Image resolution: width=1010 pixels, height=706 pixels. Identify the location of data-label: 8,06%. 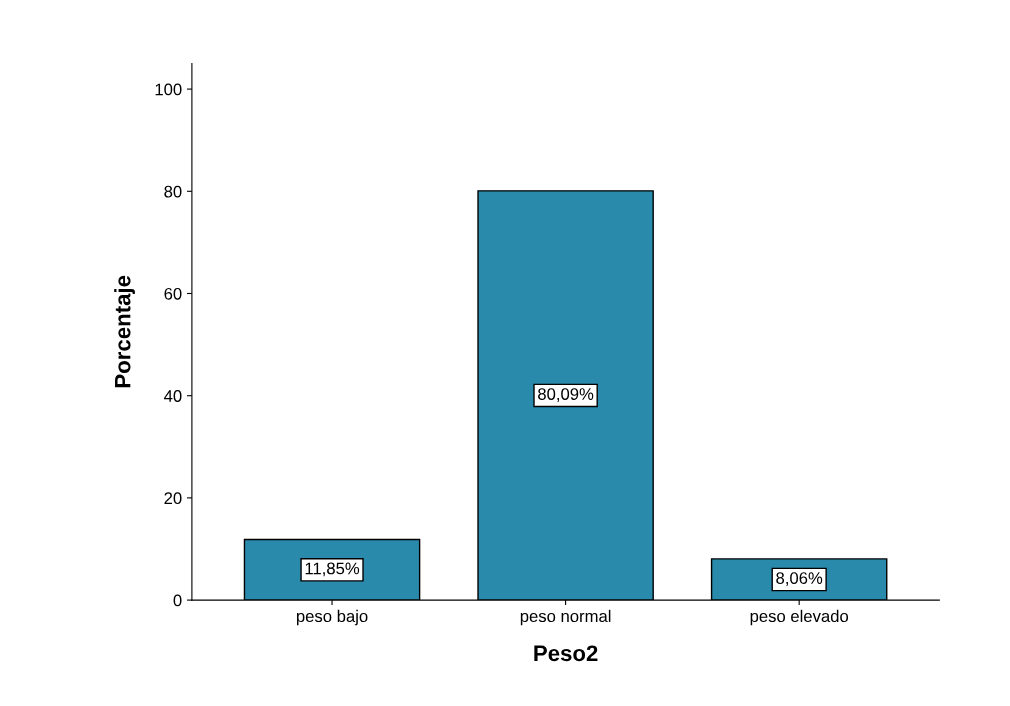
(799, 579).